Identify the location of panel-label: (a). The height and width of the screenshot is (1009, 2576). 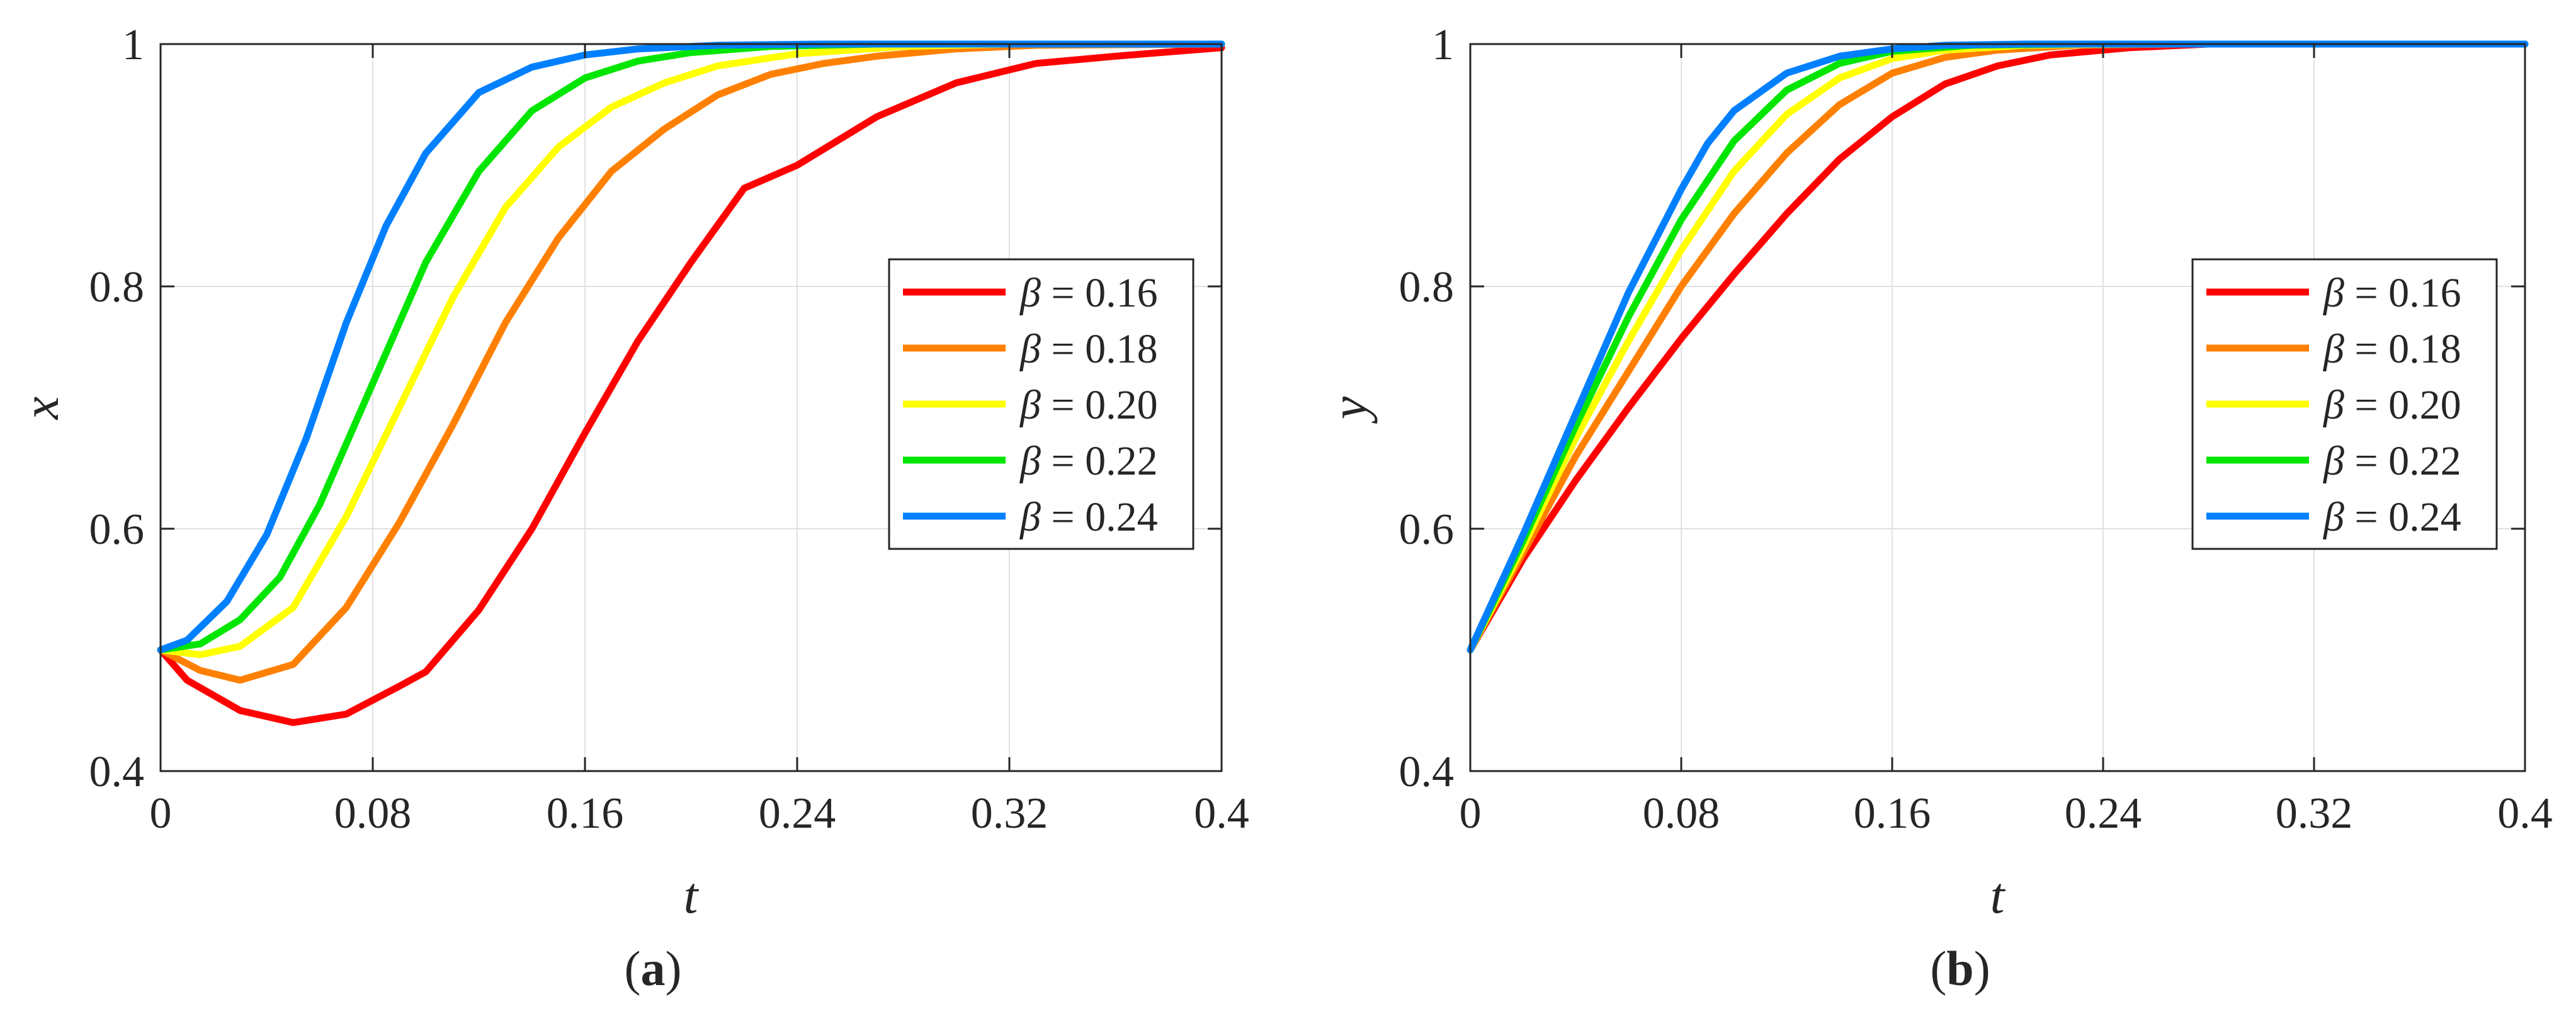
(653, 968).